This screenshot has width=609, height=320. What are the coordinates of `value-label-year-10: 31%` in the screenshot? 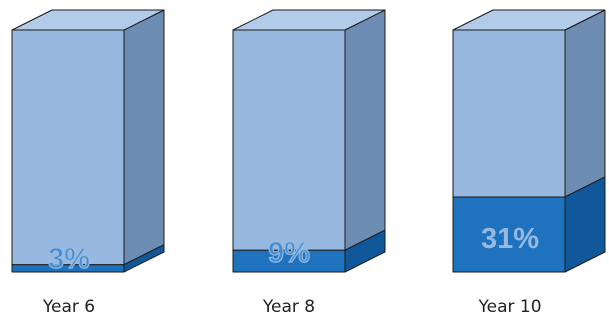 It's located at (510, 239).